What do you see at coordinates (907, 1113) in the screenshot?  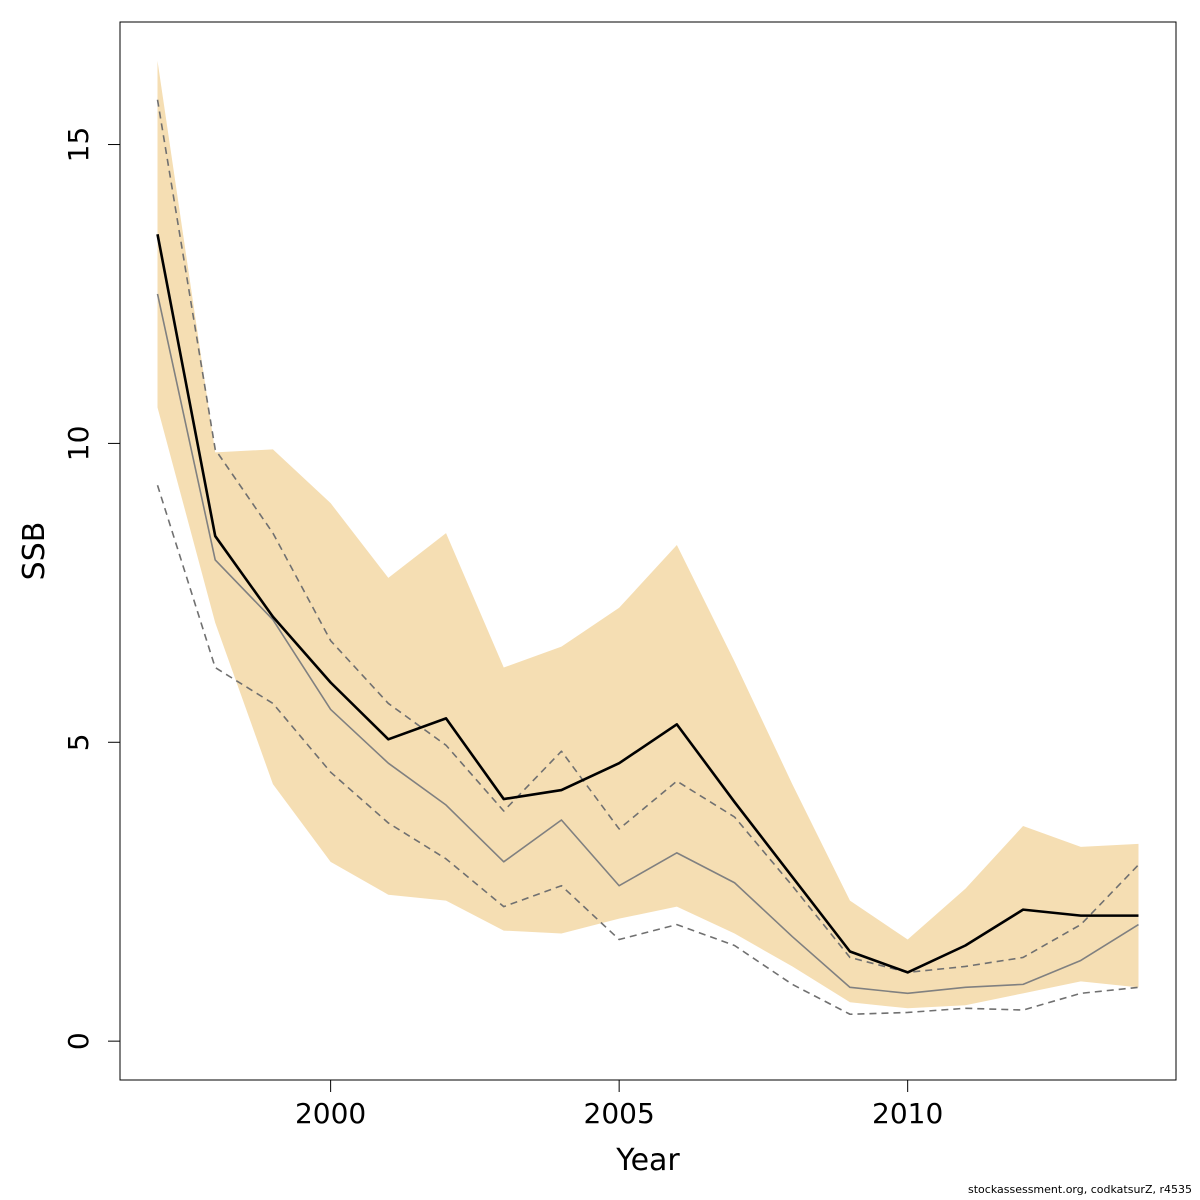 I see `x-tick-label-2010: 2010` at bounding box center [907, 1113].